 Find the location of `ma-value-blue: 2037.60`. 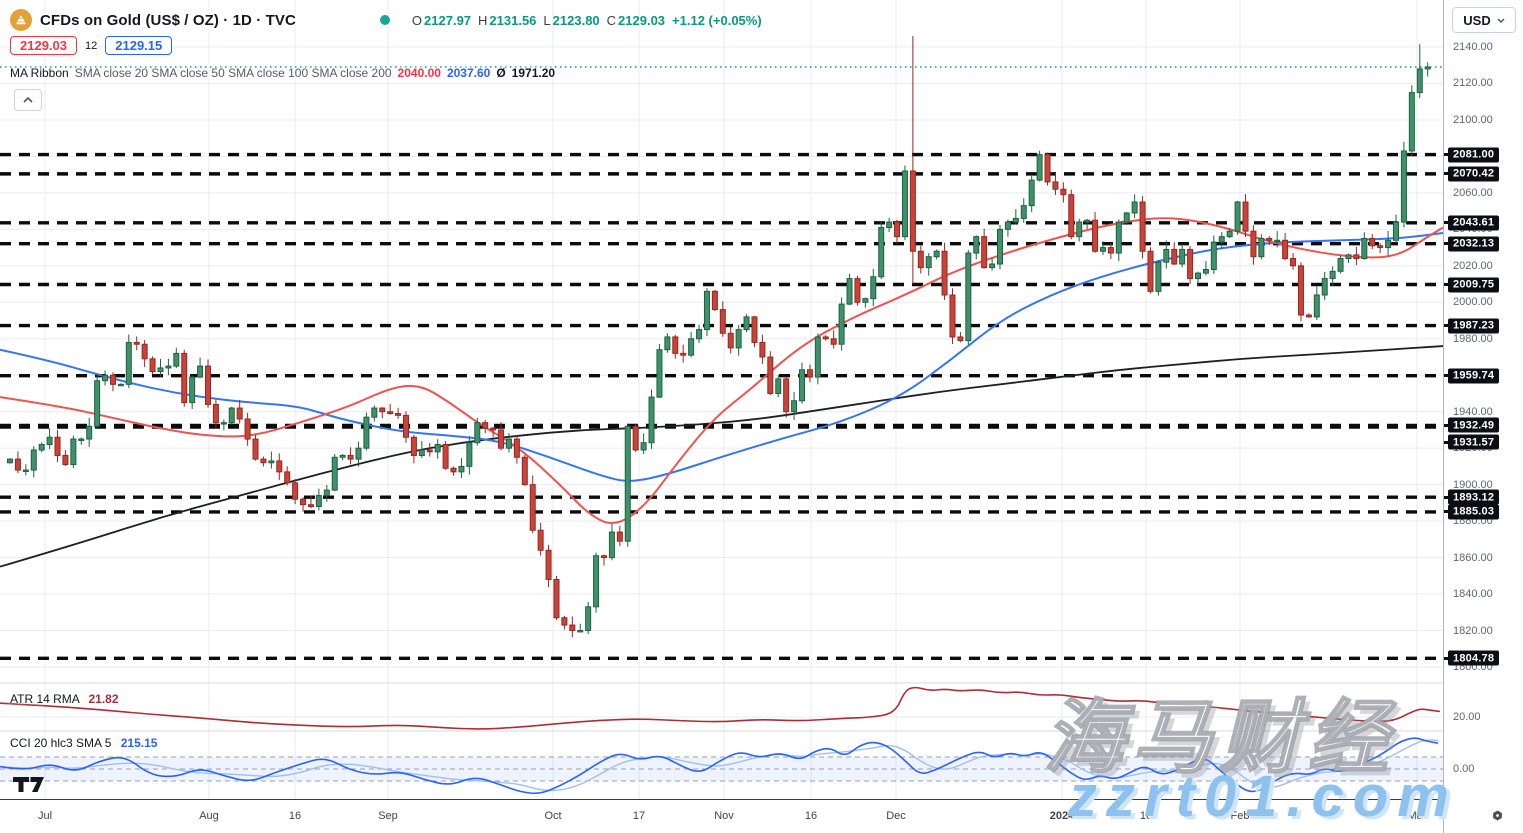

ma-value-blue: 2037.60 is located at coordinates (468, 73).